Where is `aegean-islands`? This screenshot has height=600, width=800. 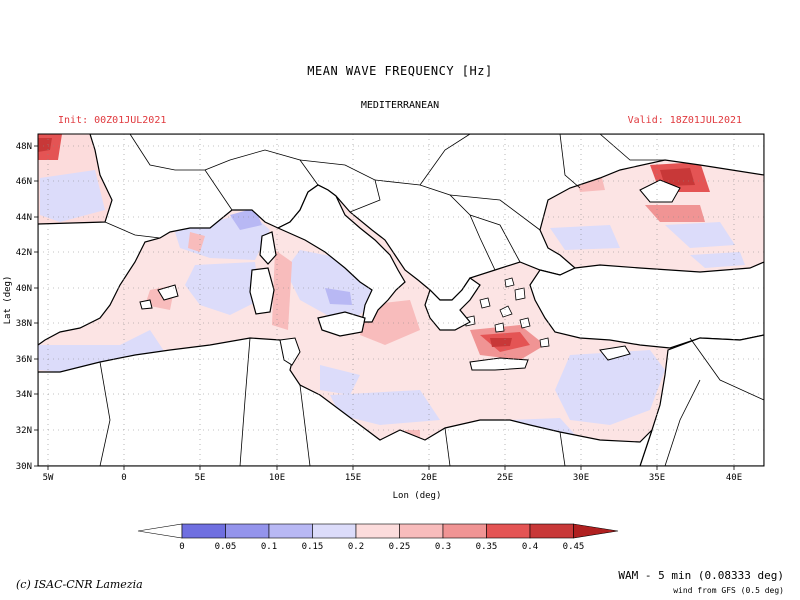 aegean-islands is located at coordinates (507, 312).